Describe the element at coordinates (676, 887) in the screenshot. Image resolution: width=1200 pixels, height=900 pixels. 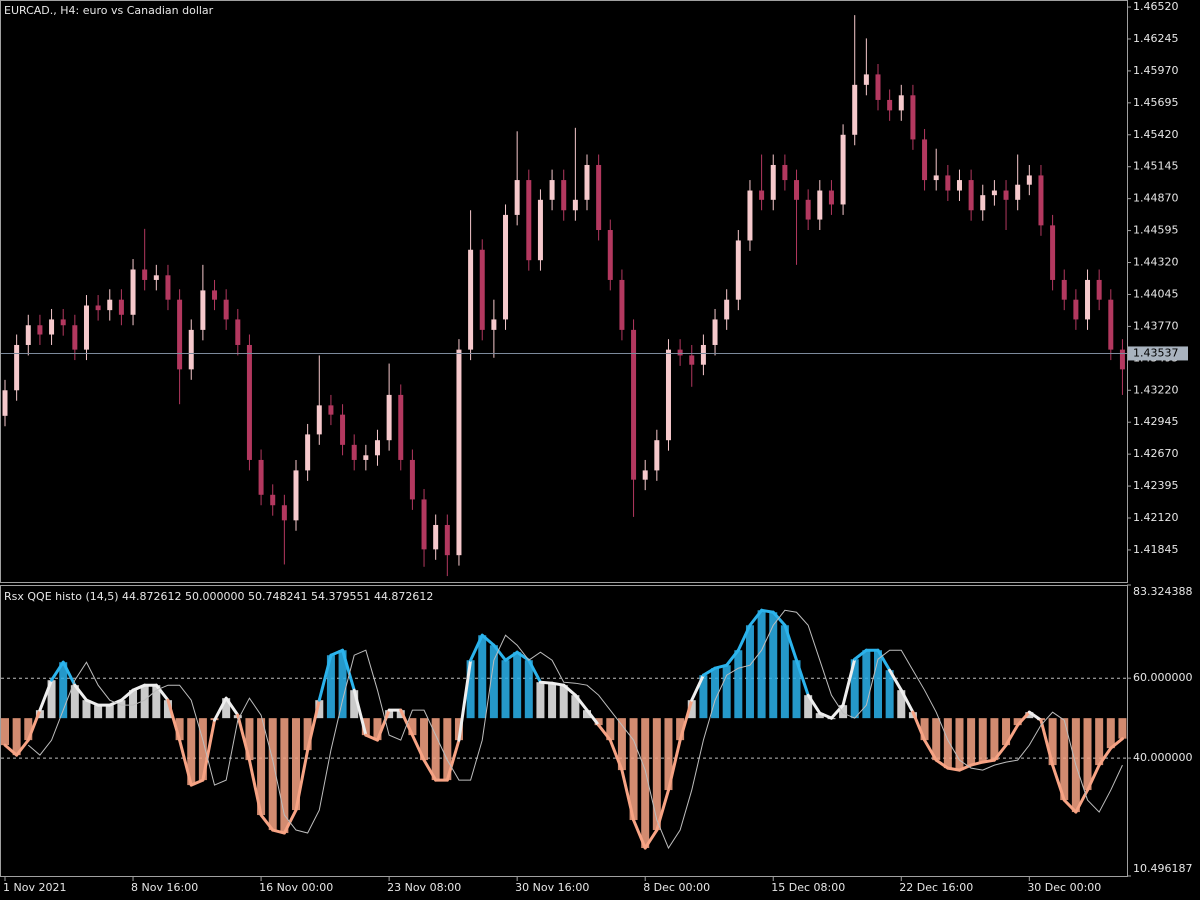
I see `x-tick-label: 8 Dec 00:00` at that location.